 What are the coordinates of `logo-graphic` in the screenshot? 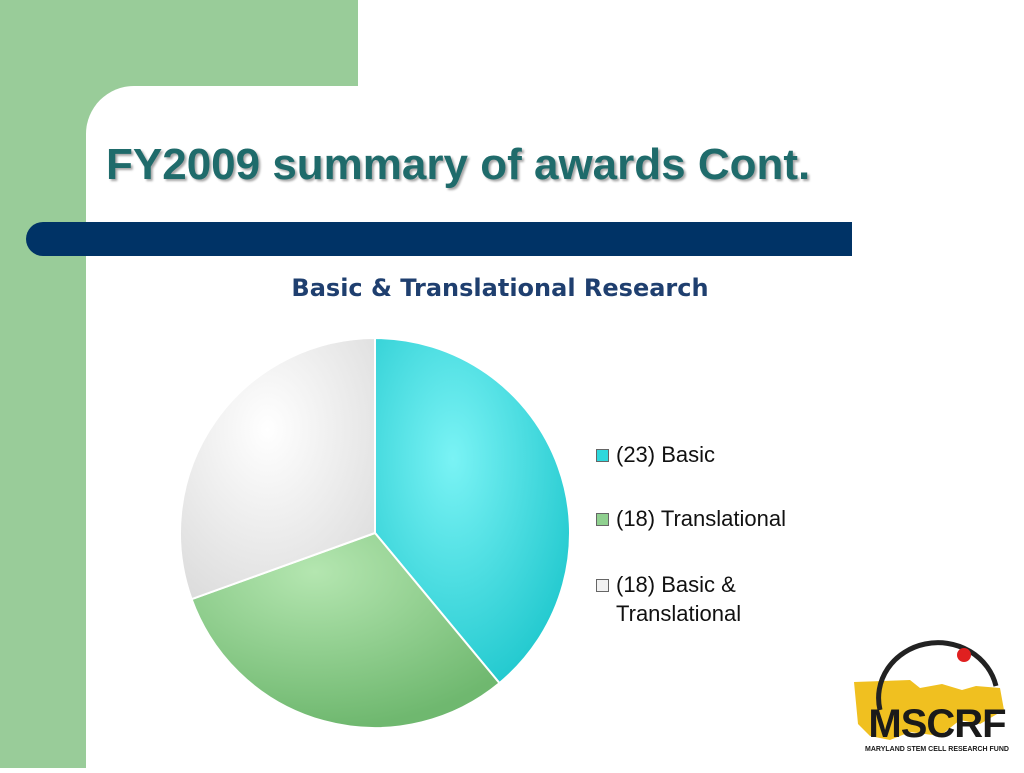 It's located at (929, 690).